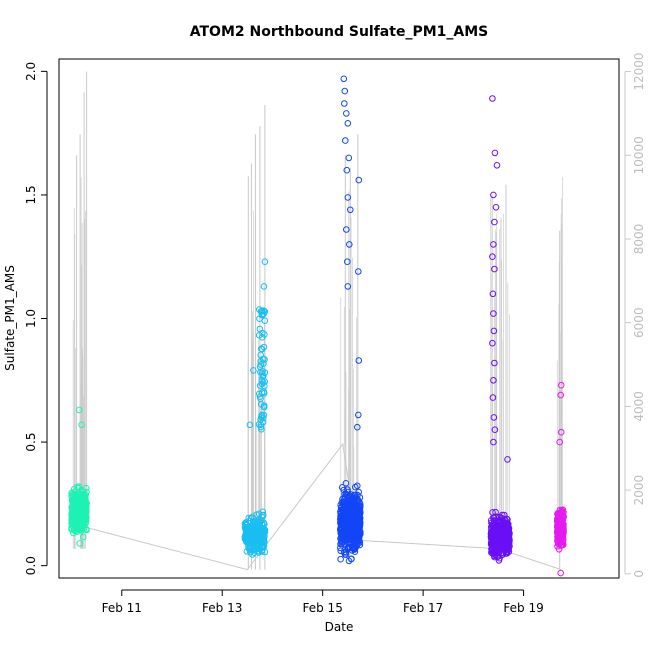  I want to click on y-axis: 0.0 0.5 1.0 1.5 2.0, so click(36, 318).